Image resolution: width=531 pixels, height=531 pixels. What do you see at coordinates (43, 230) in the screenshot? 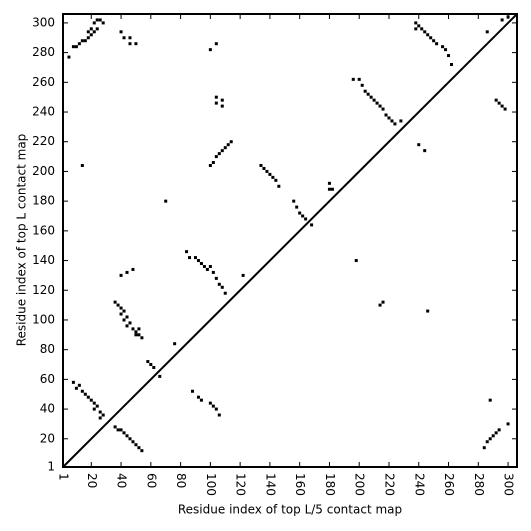
I see `y-tick-label: 160` at bounding box center [43, 230].